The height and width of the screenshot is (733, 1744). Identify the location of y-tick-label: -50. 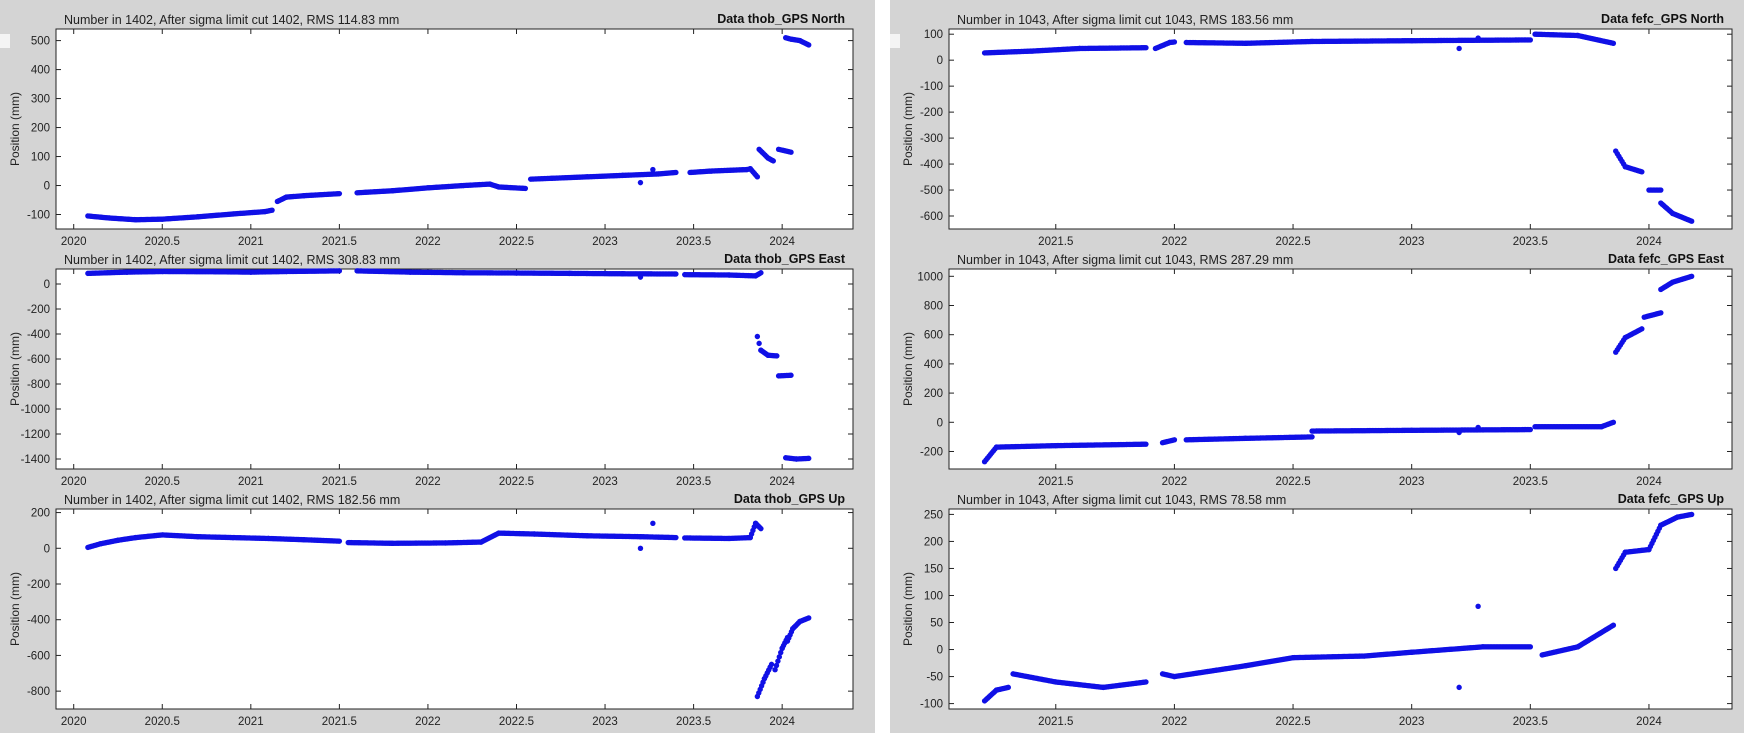
(934, 678).